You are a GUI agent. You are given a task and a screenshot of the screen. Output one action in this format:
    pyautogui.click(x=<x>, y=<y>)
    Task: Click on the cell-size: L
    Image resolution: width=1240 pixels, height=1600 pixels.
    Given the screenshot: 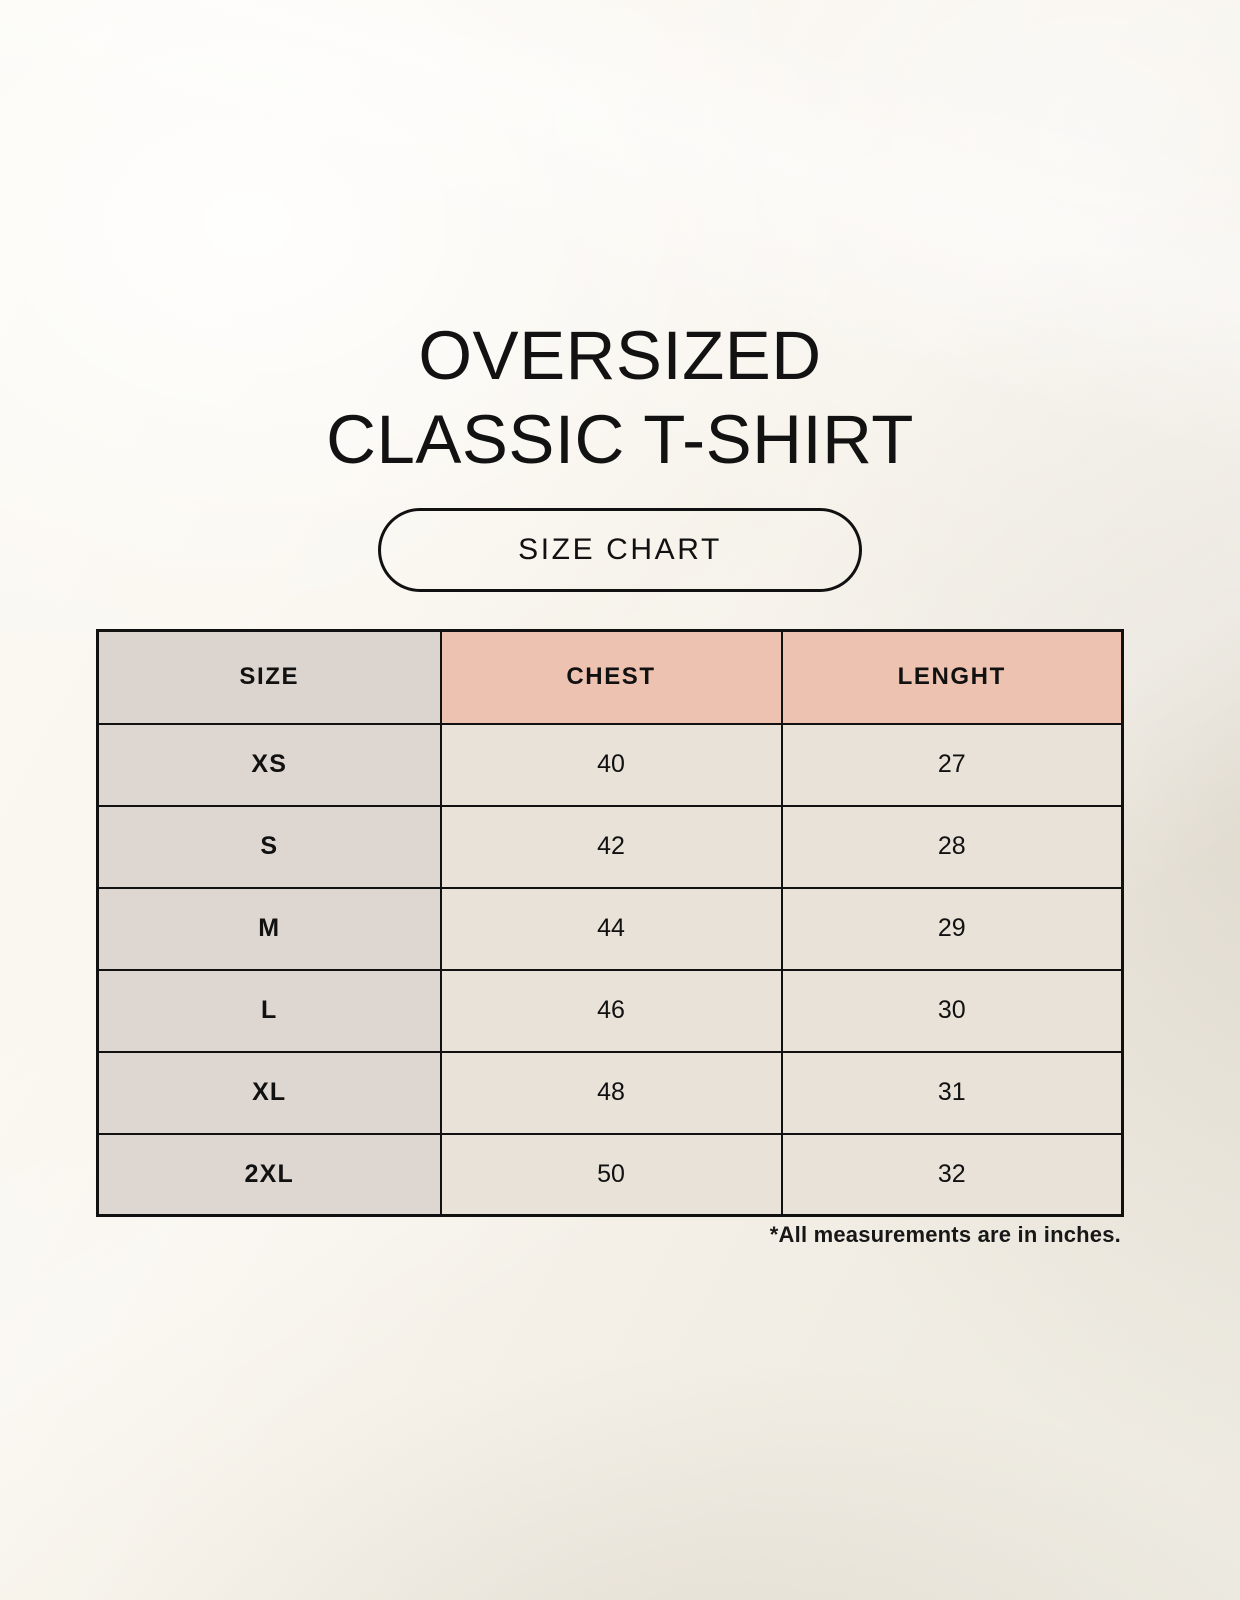 What is the action you would take?
    pyautogui.click(x=269, y=1010)
    